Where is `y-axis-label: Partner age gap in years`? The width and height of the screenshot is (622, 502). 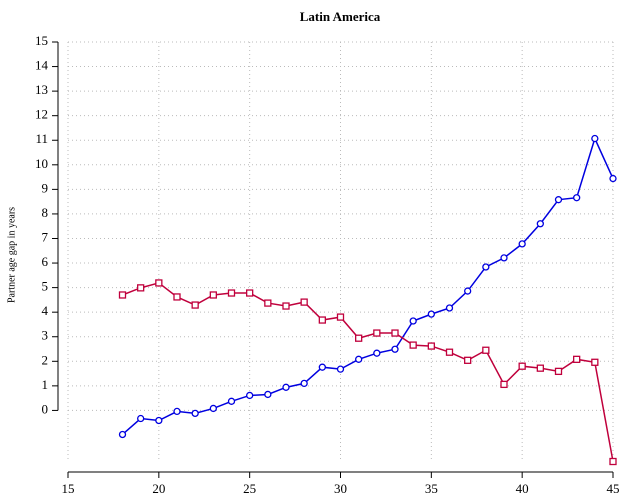
y-axis-label: Partner age gap in years is located at coordinates (11, 255).